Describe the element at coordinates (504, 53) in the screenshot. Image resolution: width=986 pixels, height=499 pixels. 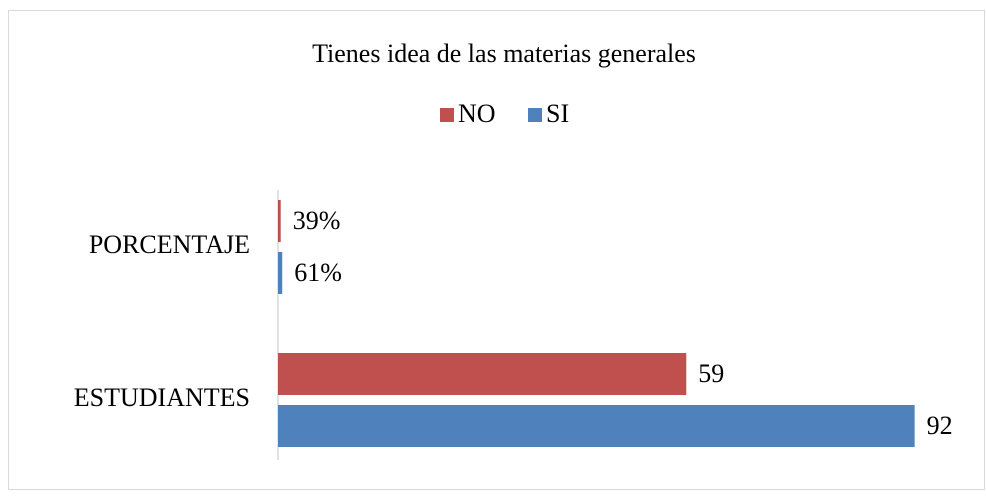
I see `chart-title: Tienes idea de las materias generales` at that location.